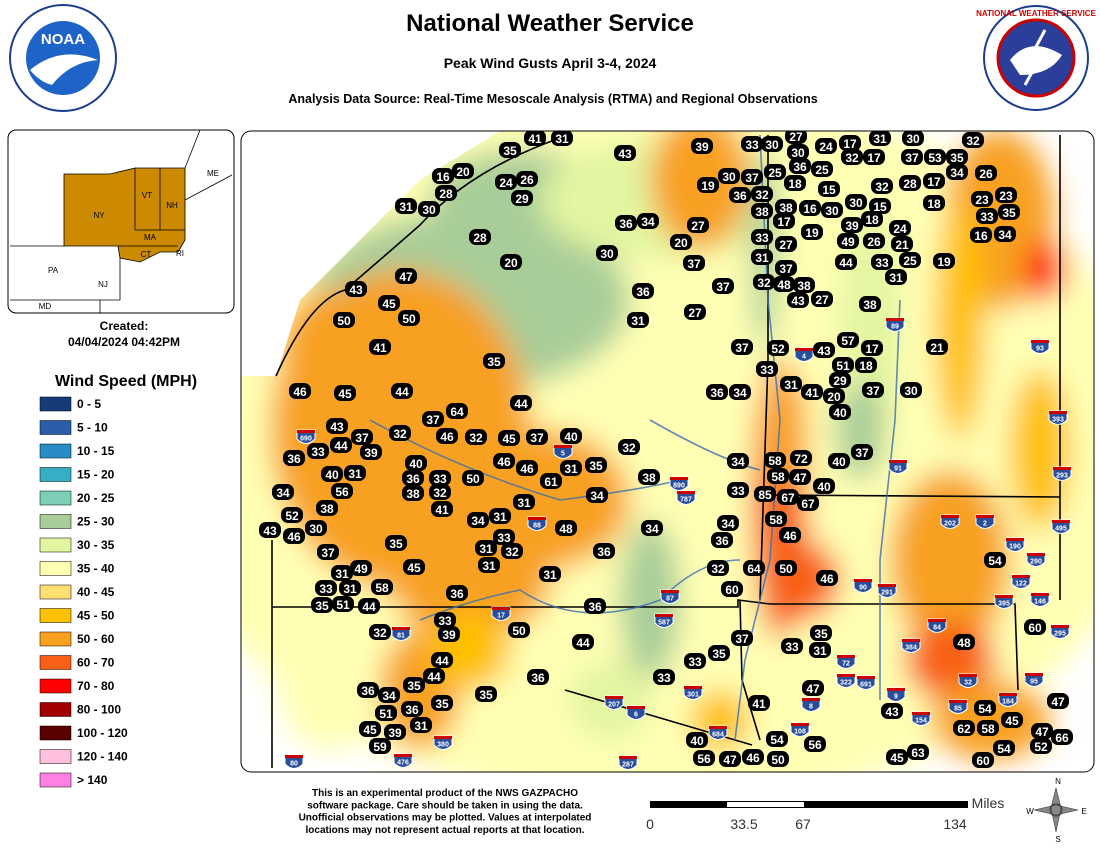 This screenshot has height=855, width=1100. Describe the element at coordinates (911, 648) in the screenshot. I see `shield-label: 384` at that location.